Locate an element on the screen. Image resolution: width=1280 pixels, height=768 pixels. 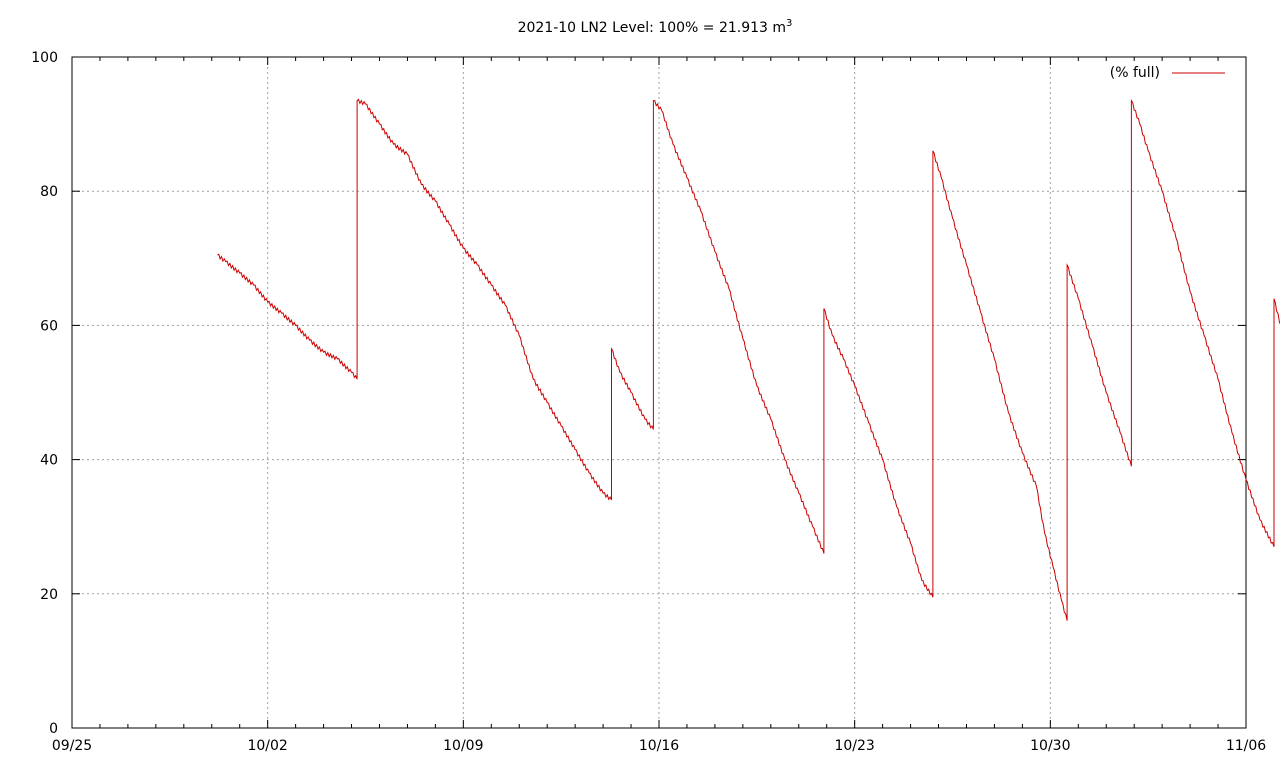
y-tick-label: 40 is located at coordinates (49, 461).